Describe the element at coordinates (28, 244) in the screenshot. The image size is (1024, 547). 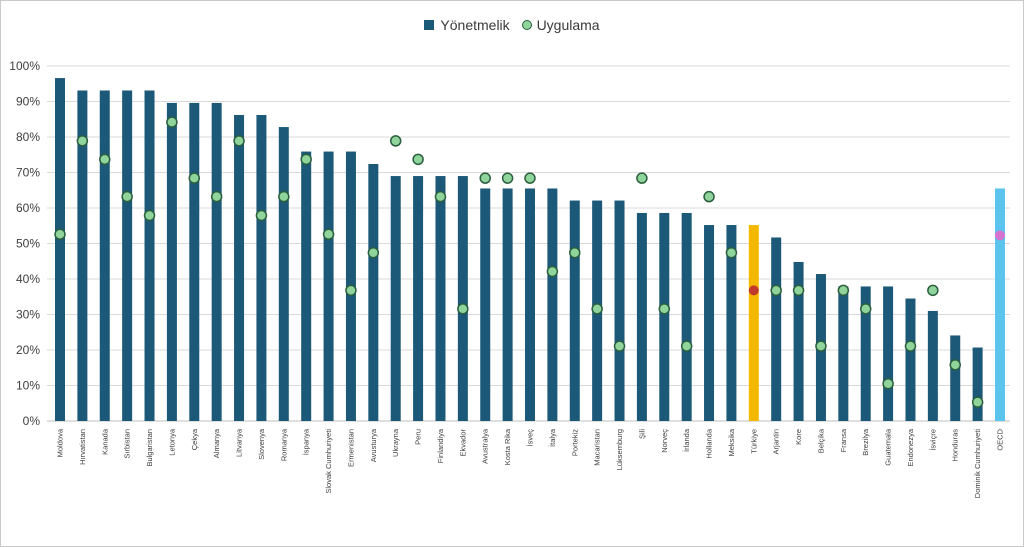
I see `y-tick-label: 50%` at that location.